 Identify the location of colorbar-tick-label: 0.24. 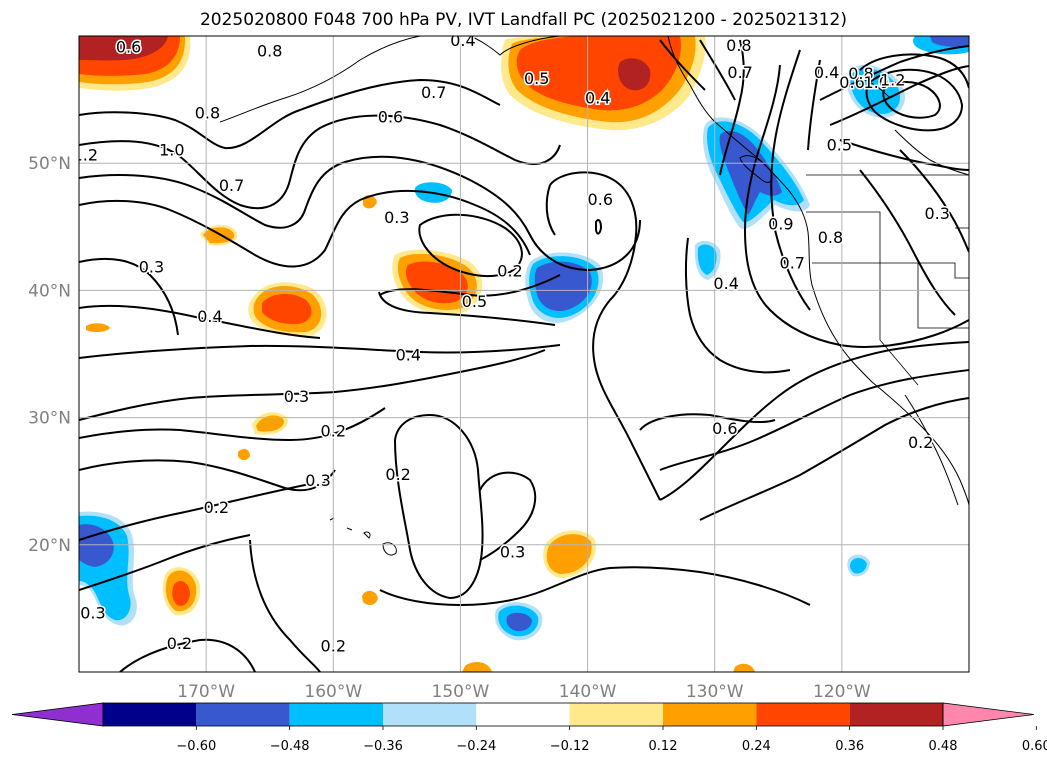
(756, 746).